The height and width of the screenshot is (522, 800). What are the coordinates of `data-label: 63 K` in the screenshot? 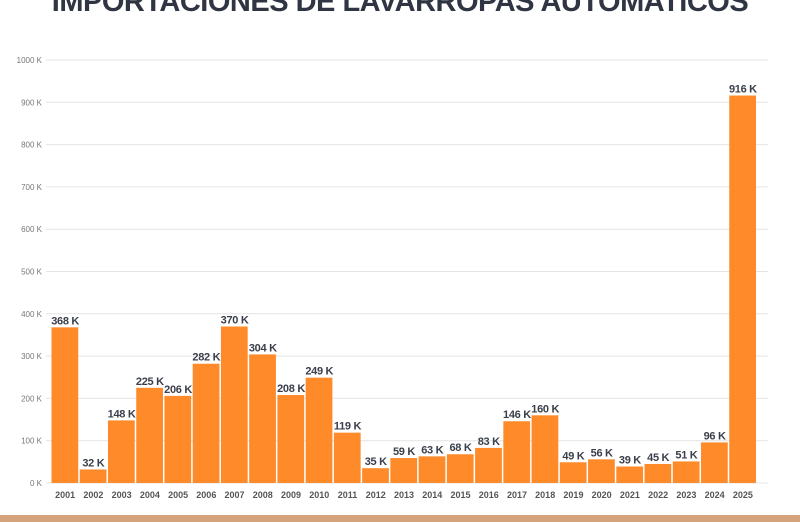 It's located at (432, 450).